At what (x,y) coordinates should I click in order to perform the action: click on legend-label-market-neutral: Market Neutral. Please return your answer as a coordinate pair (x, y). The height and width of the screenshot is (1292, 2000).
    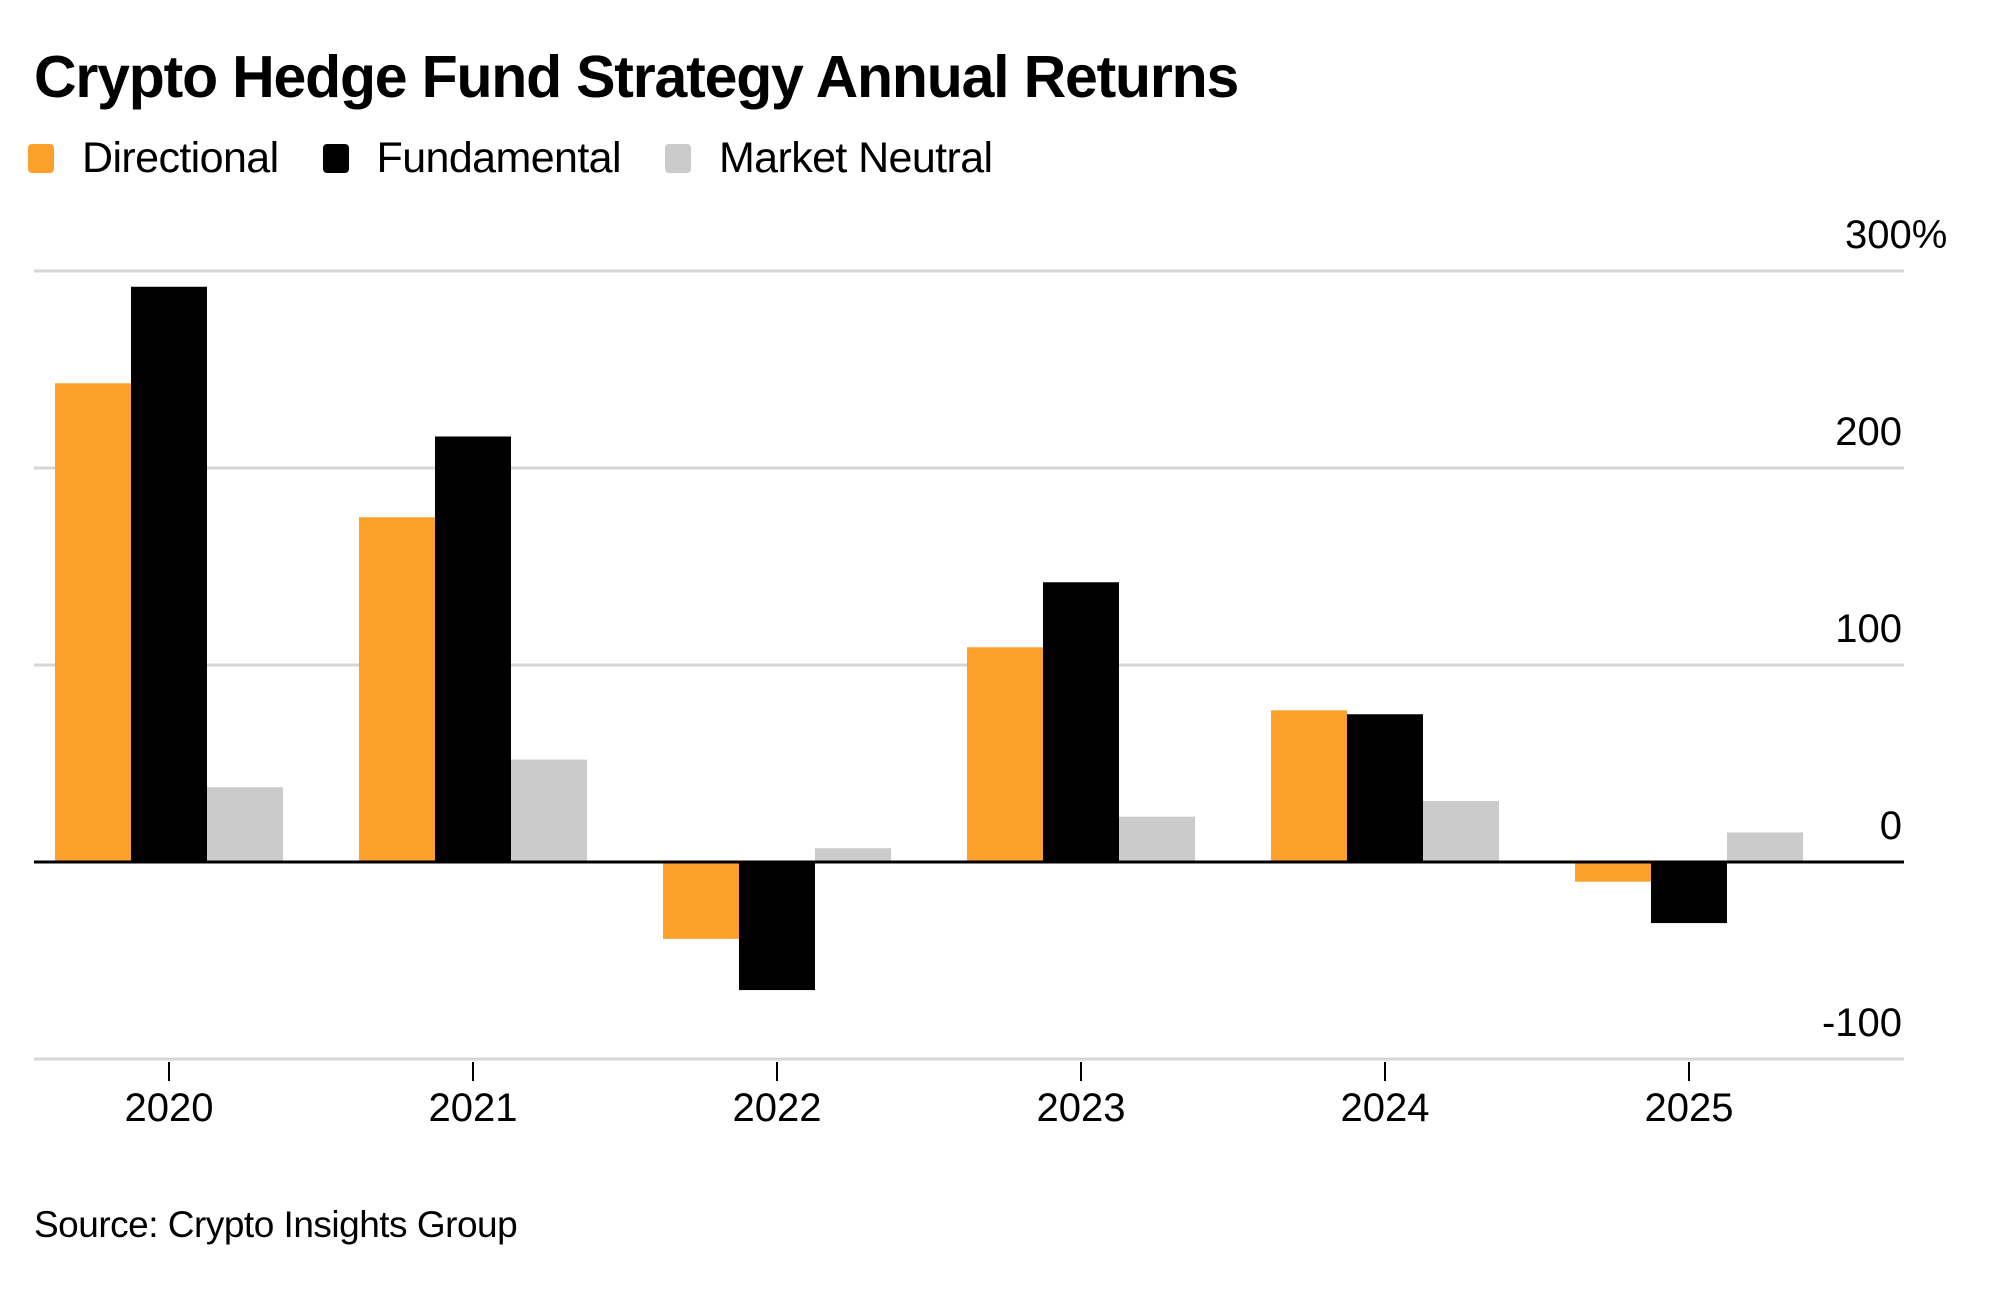
    Looking at the image, I should click on (855, 158).